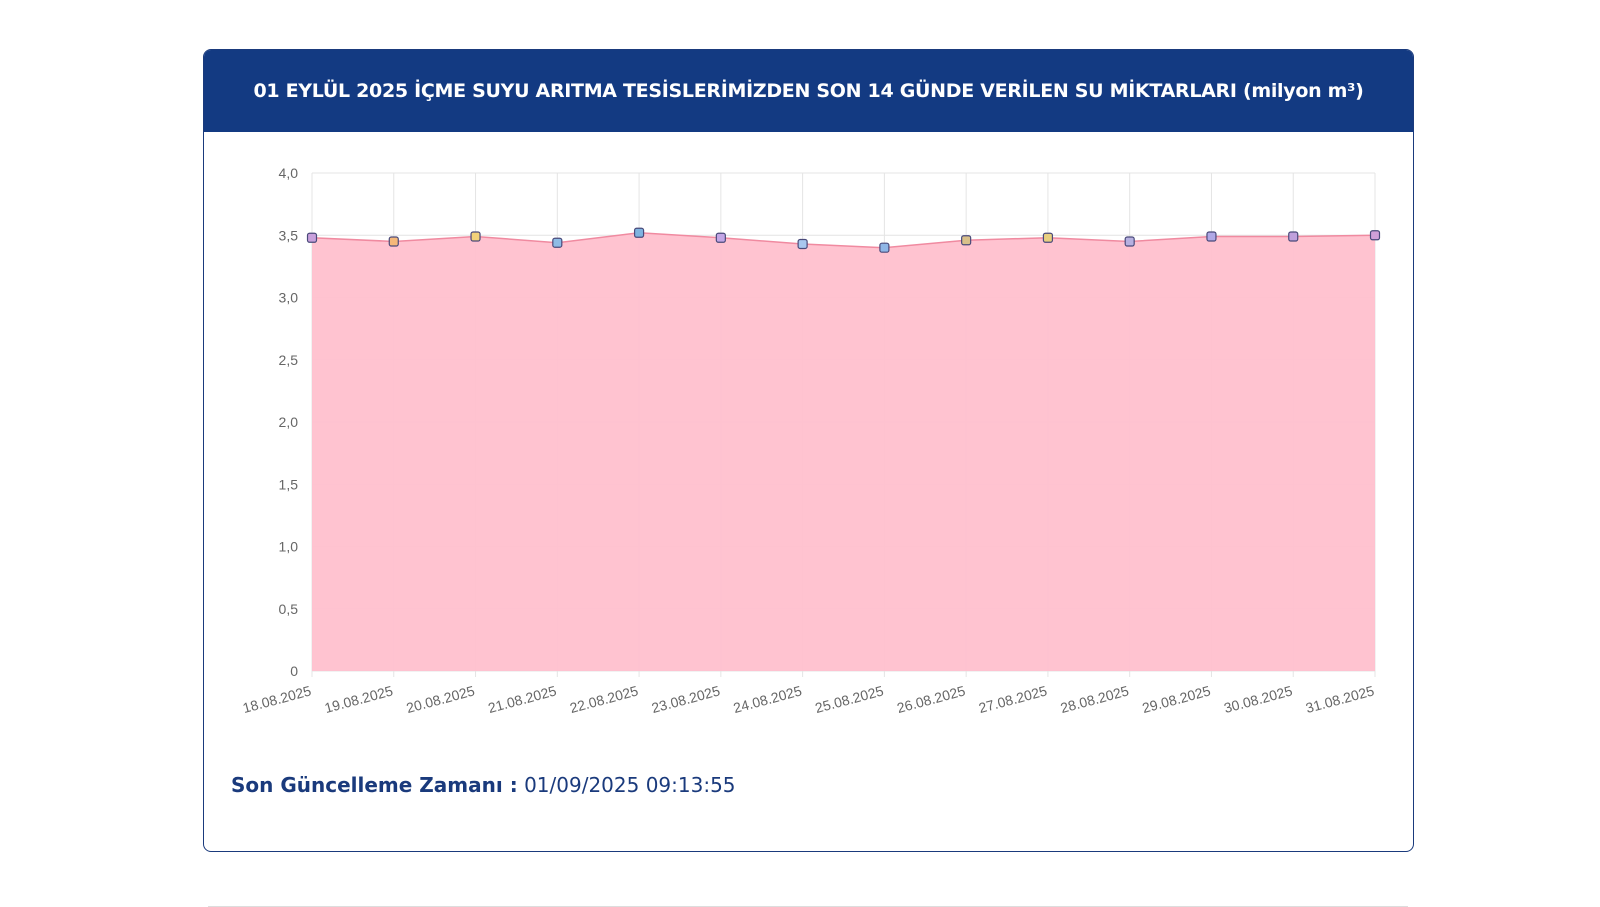  What do you see at coordinates (359, 699) in the screenshot?
I see `x-tick-label: 19.08.2025` at bounding box center [359, 699].